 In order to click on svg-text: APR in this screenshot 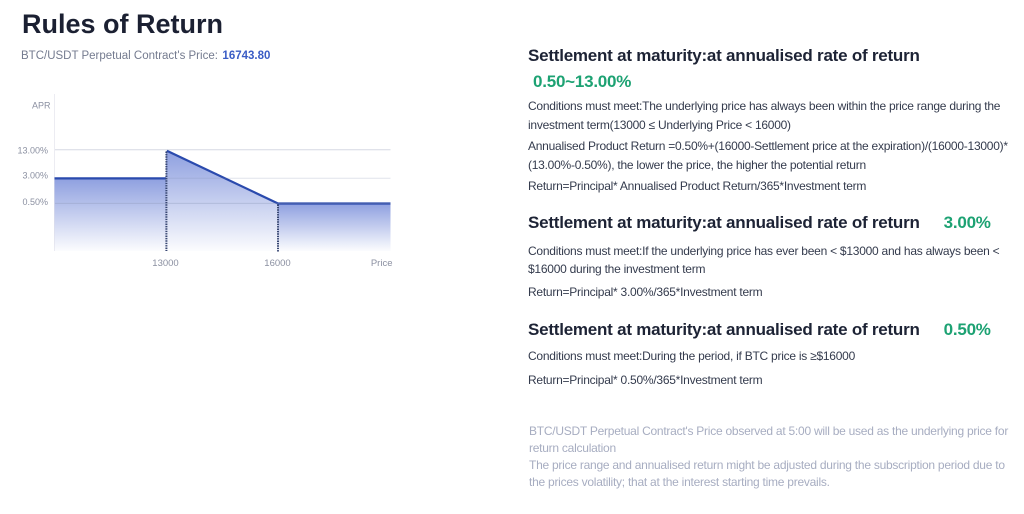, I will do `click(41, 106)`.